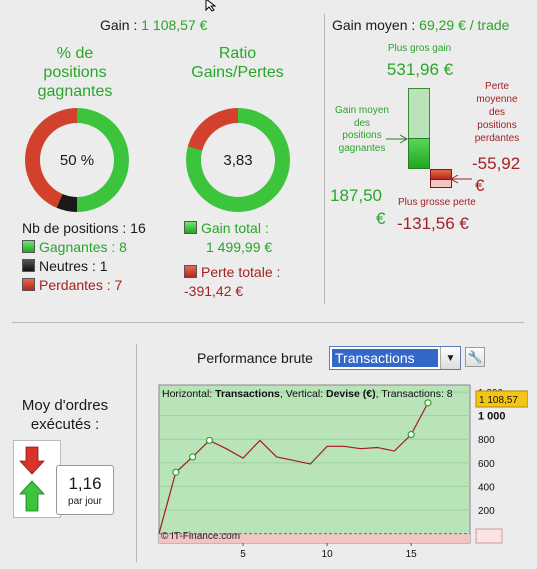  I want to click on pct-title-line: positions, so click(75, 72).